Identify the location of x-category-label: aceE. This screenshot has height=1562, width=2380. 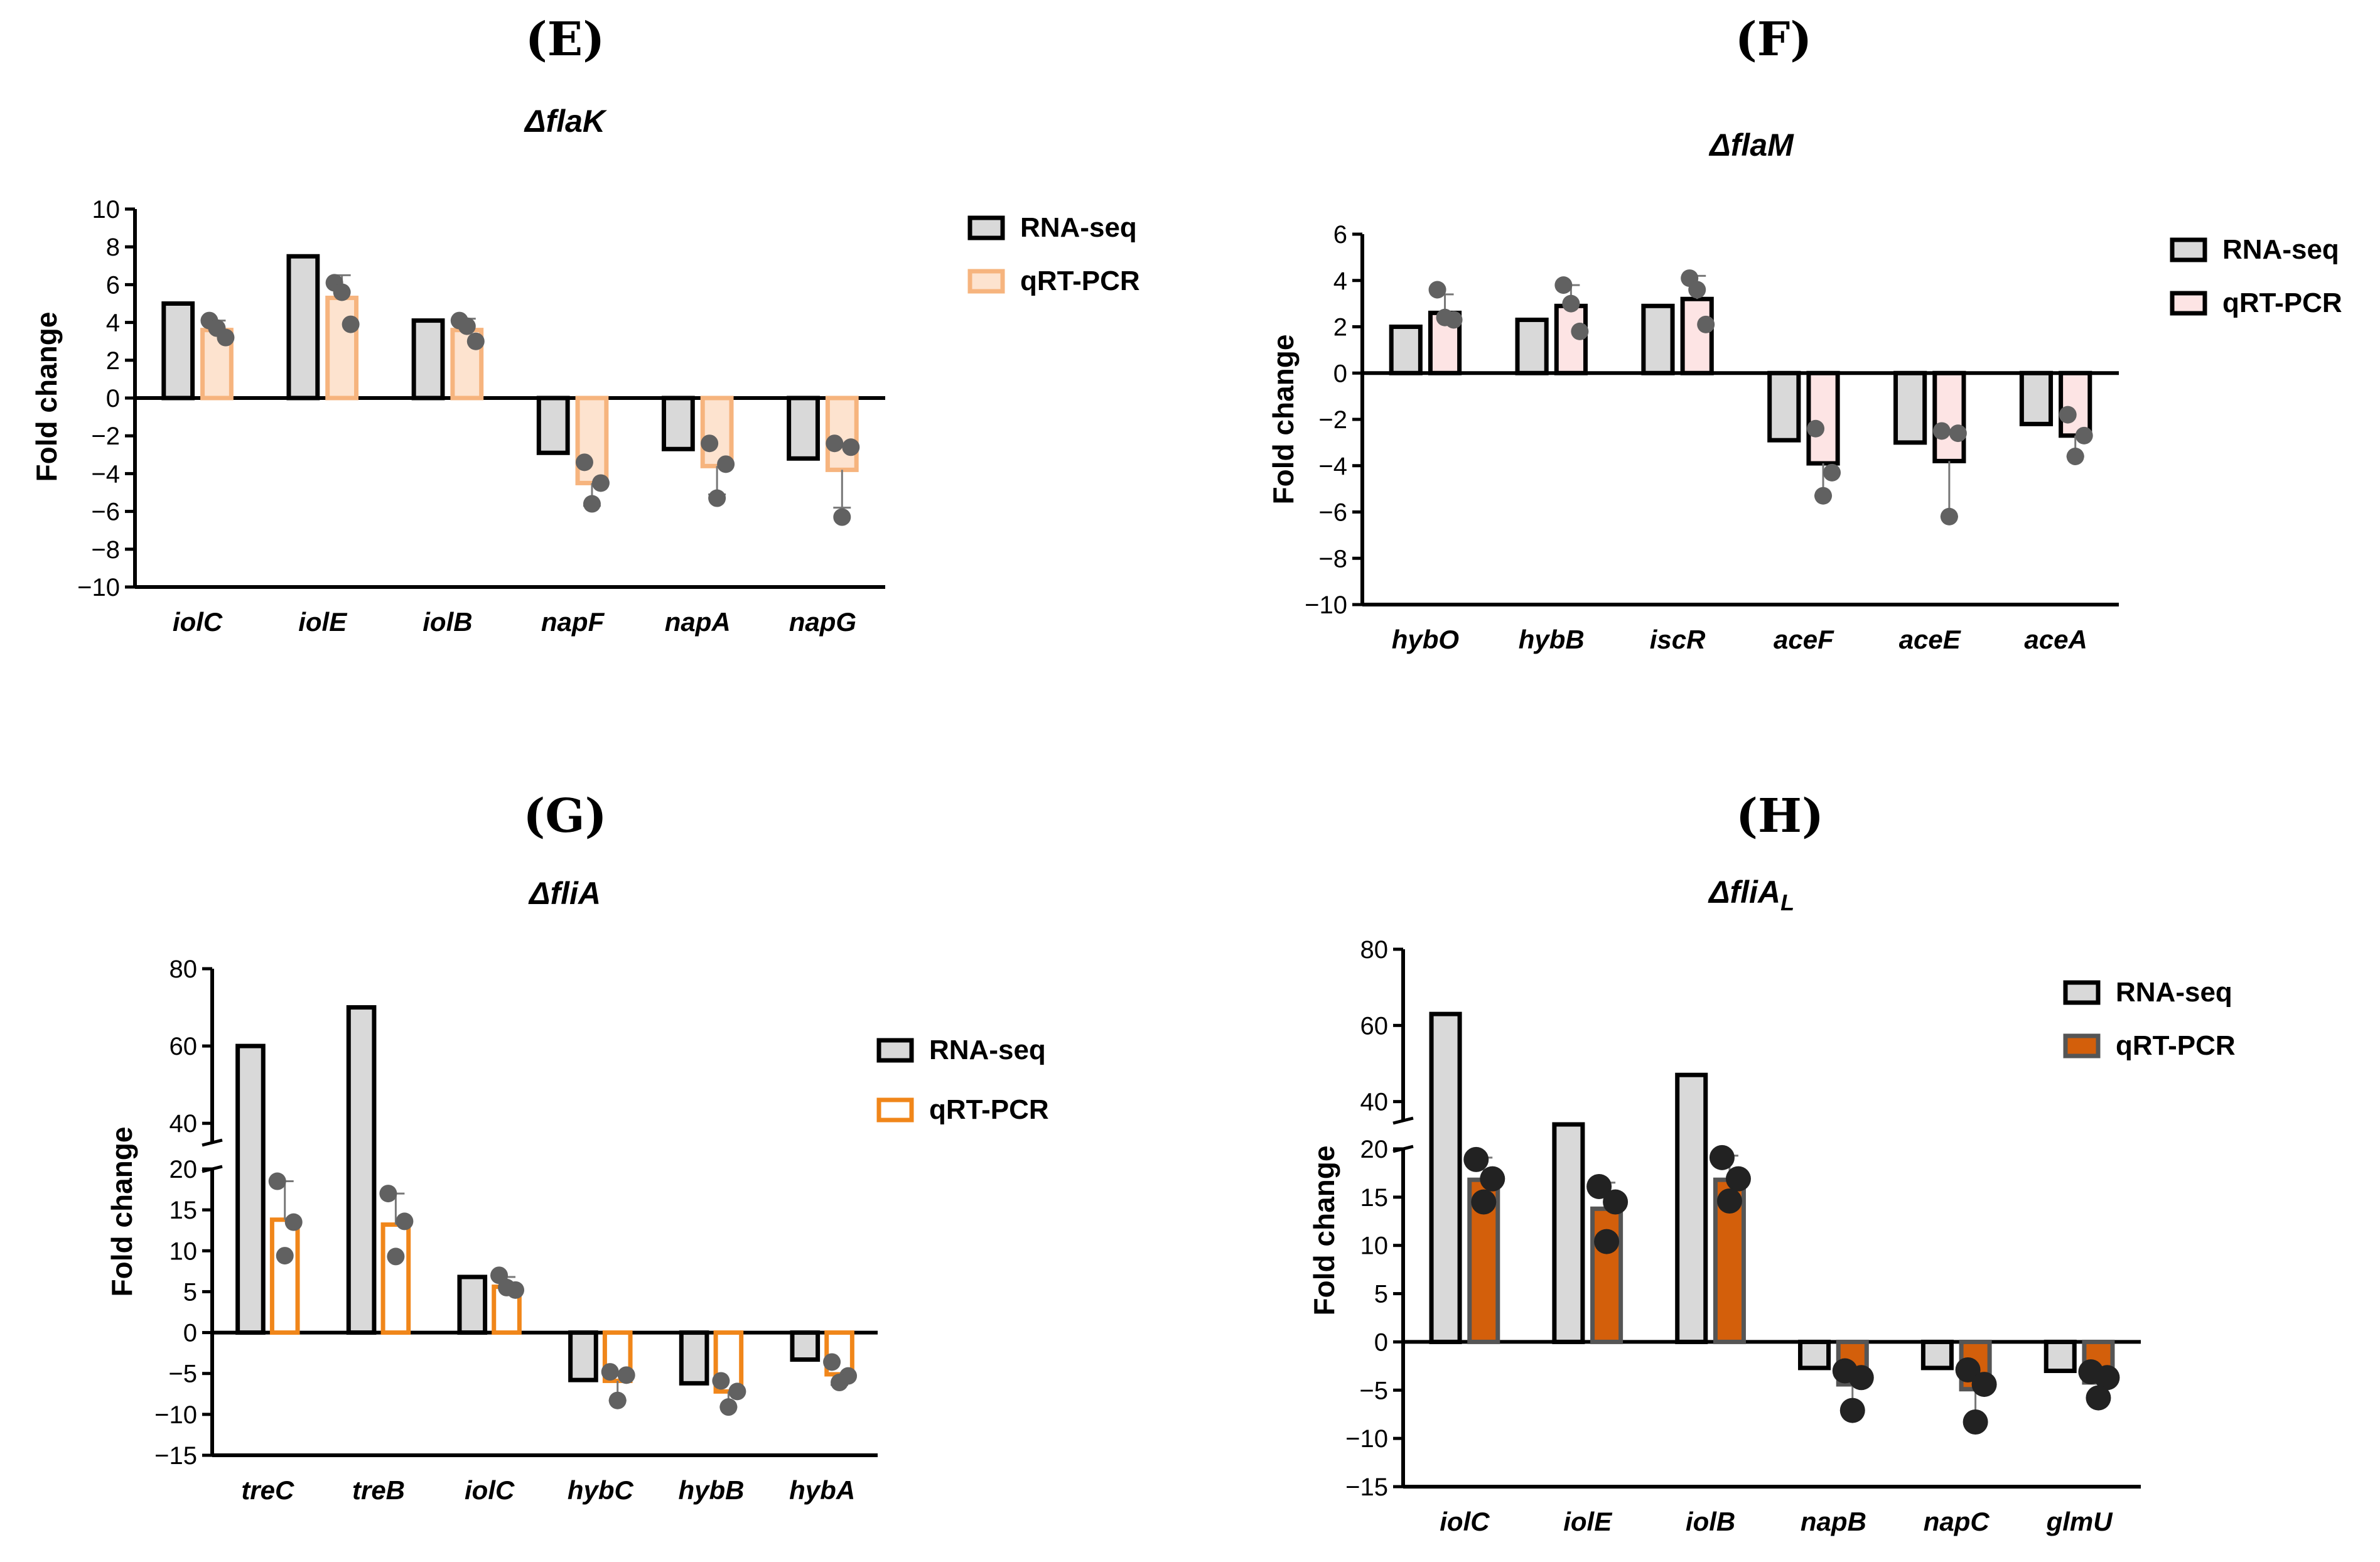
(1930, 639).